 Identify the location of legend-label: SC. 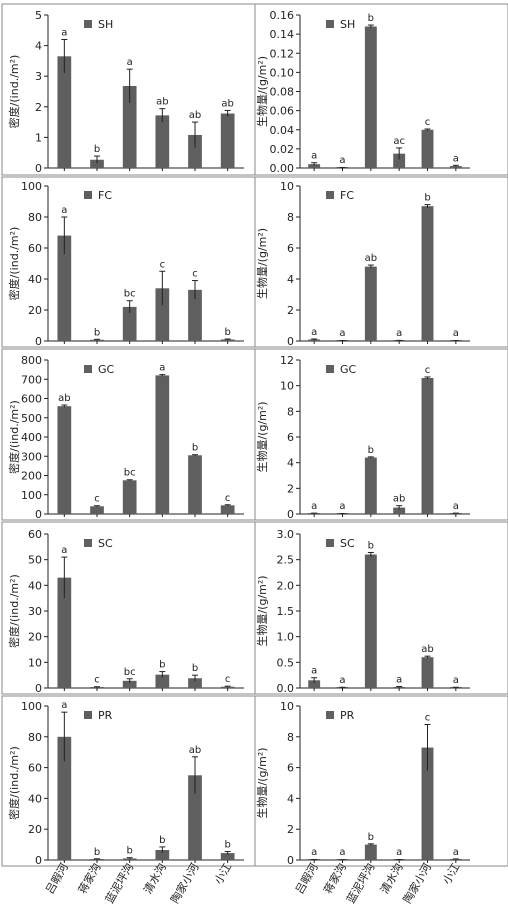
(105, 543).